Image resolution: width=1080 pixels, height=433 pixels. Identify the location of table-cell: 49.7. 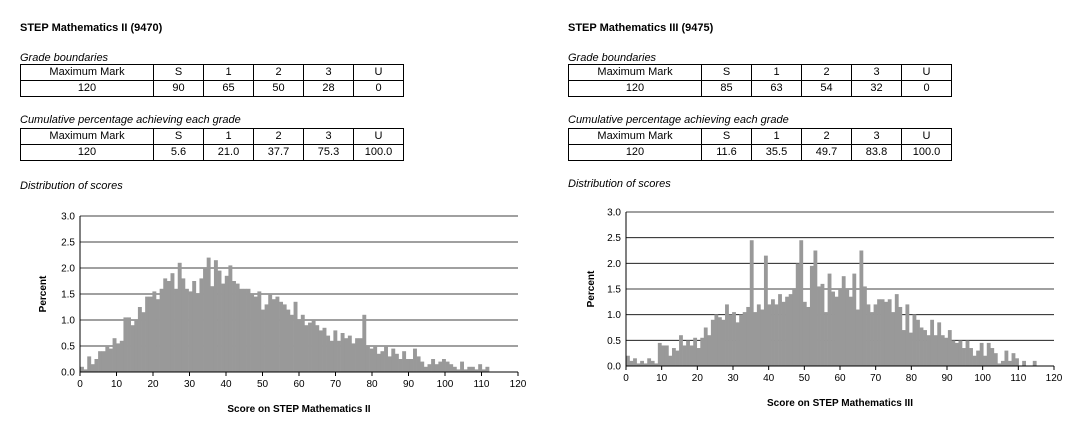
(826, 152).